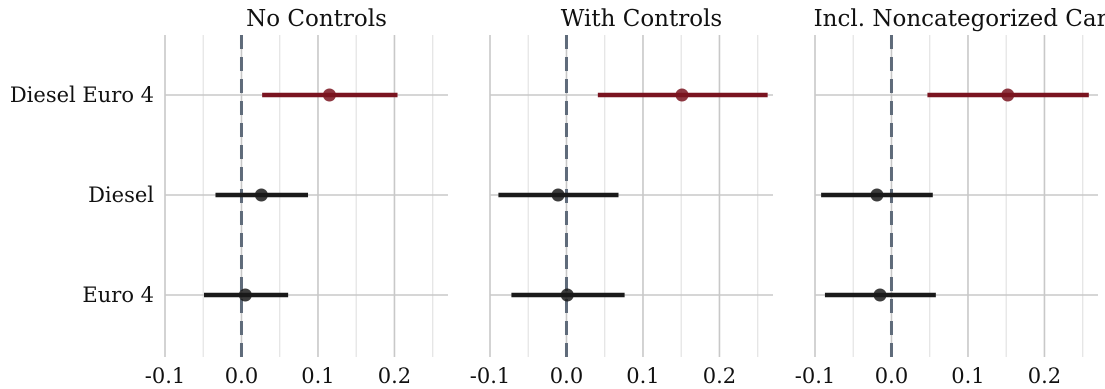 The width and height of the screenshot is (1105, 389). I want to click on panel-title: With Controls, so click(641, 19).